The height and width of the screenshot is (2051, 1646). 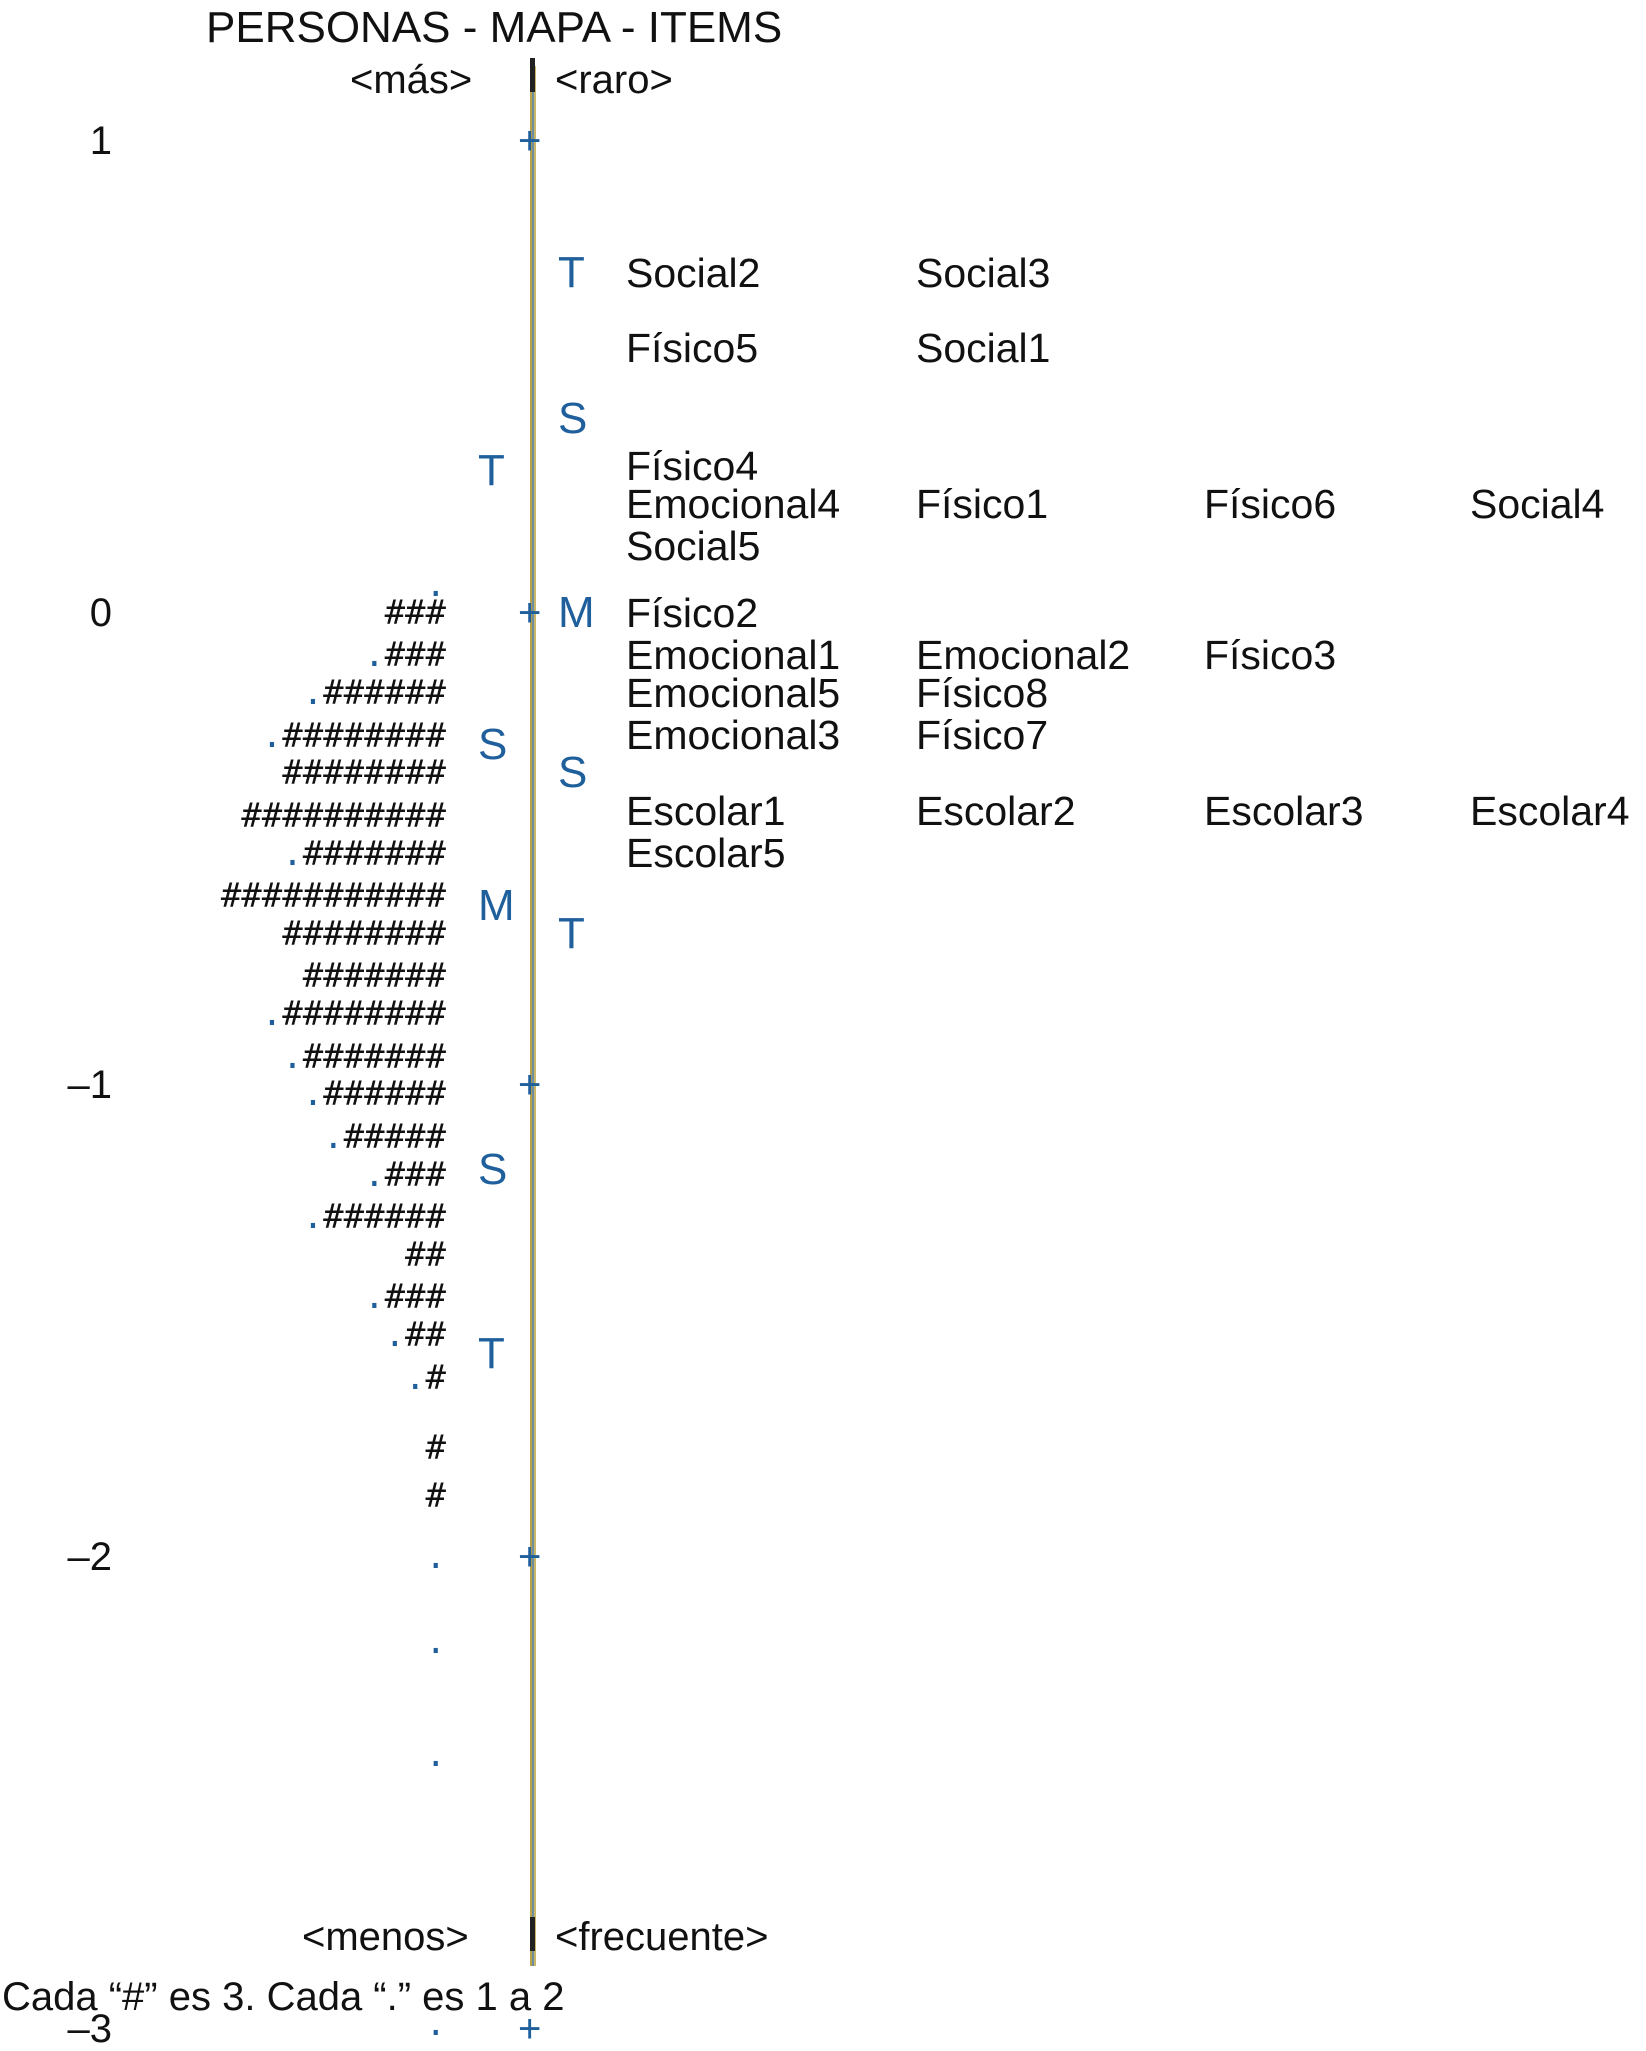 What do you see at coordinates (100, 613) in the screenshot?
I see `scale-value-1: 0` at bounding box center [100, 613].